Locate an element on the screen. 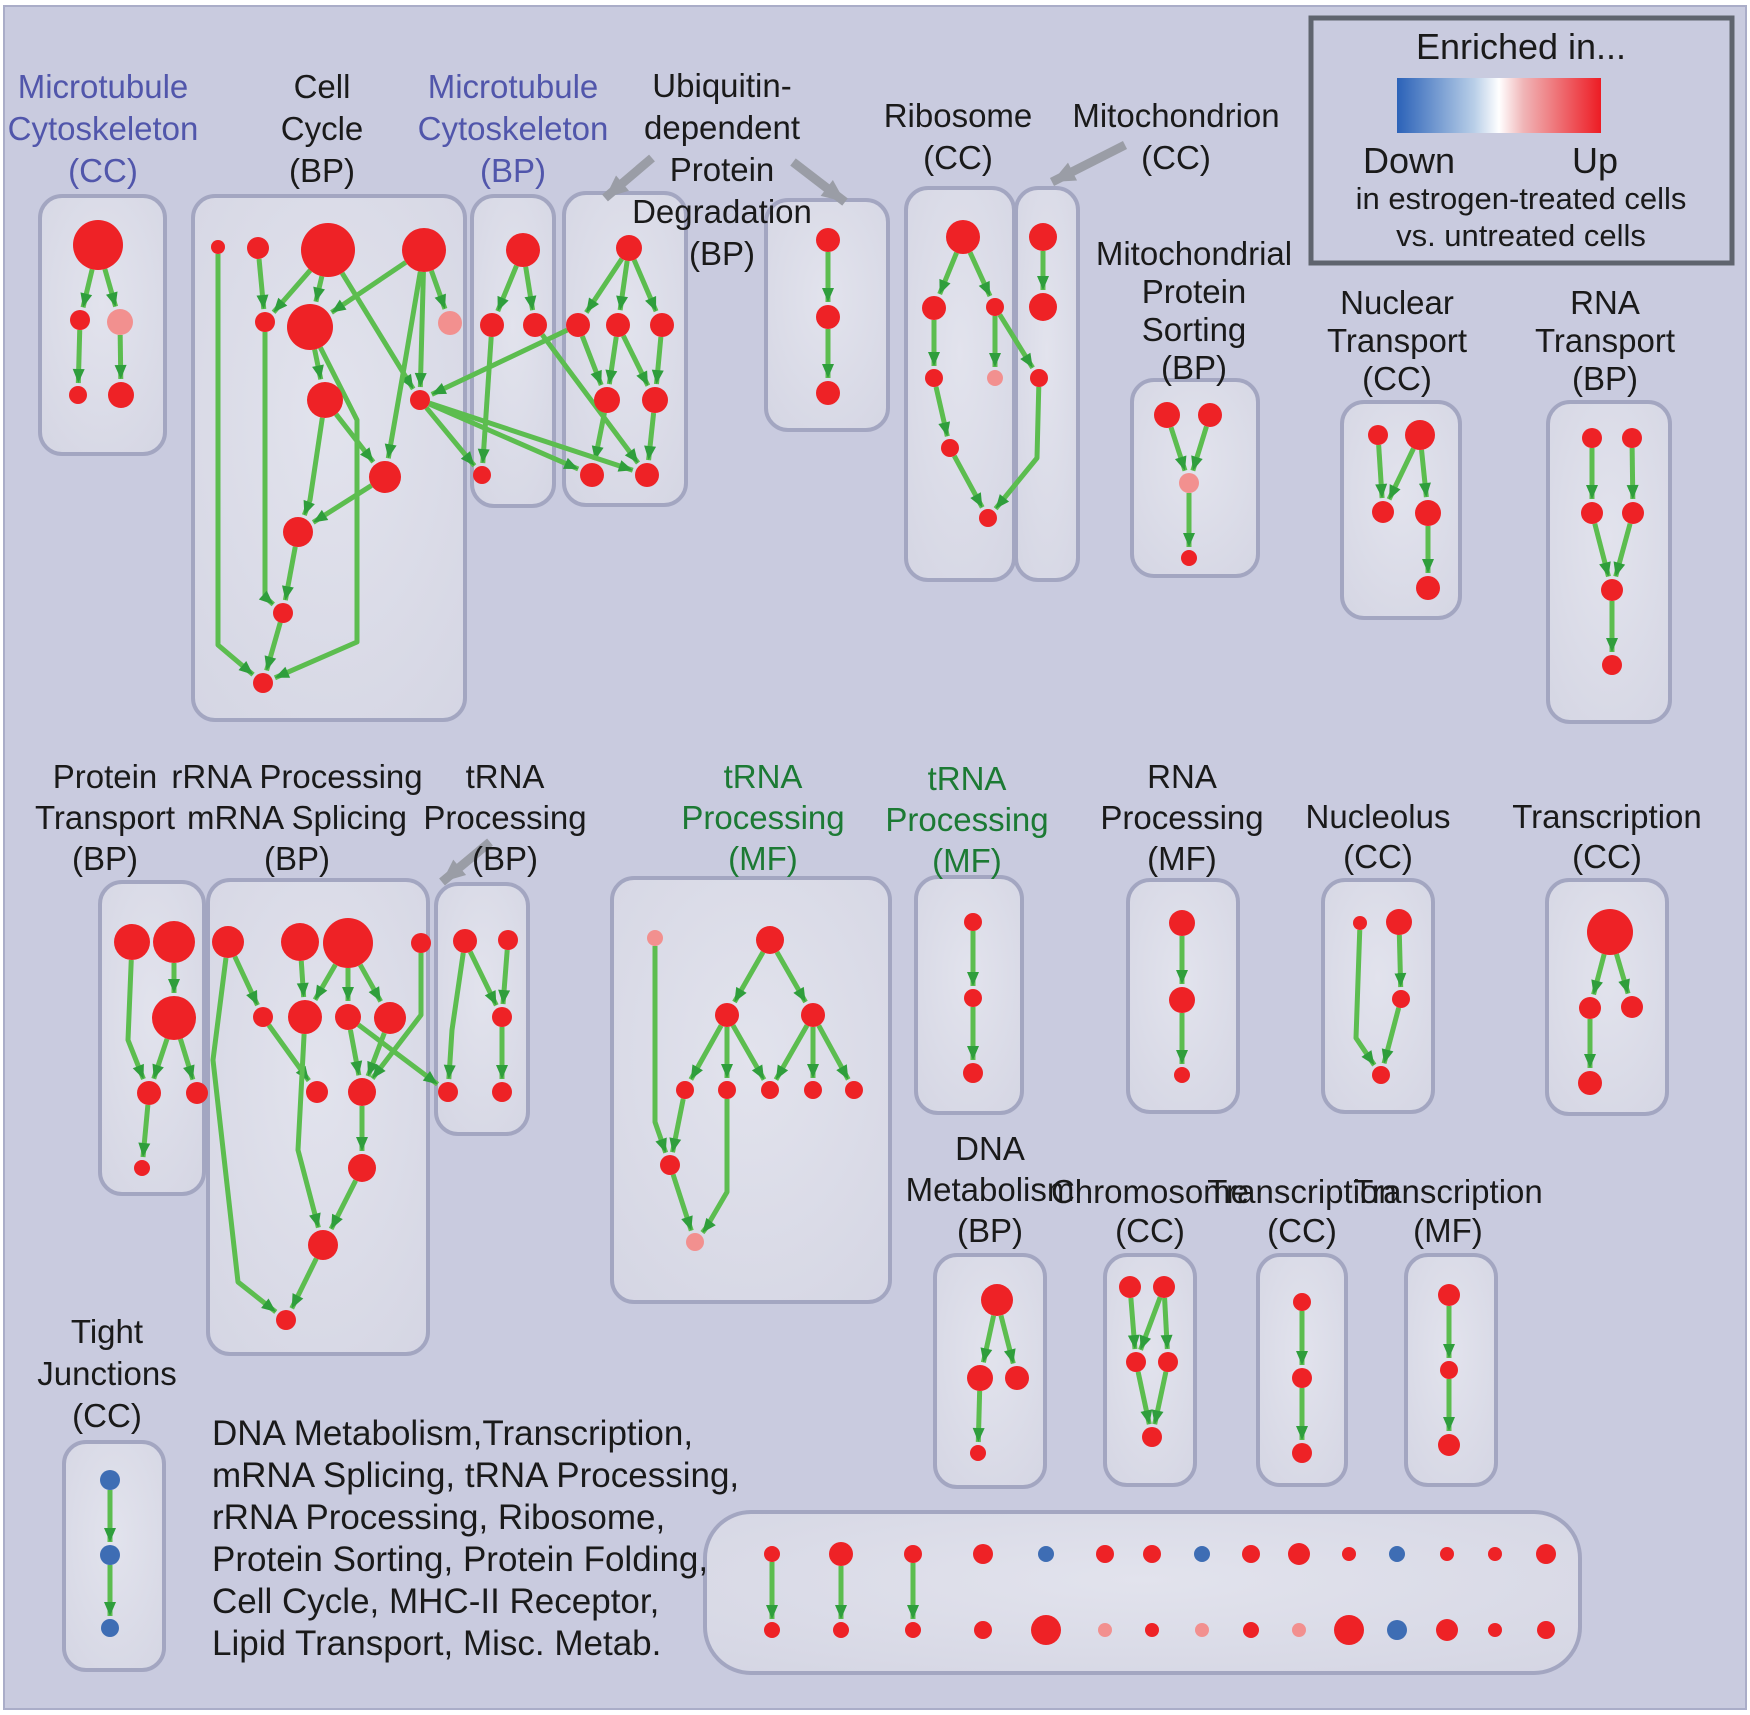 The image size is (1750, 1715). label-mito-protein-sorting-line-2: Sorting is located at coordinates (1194, 329).